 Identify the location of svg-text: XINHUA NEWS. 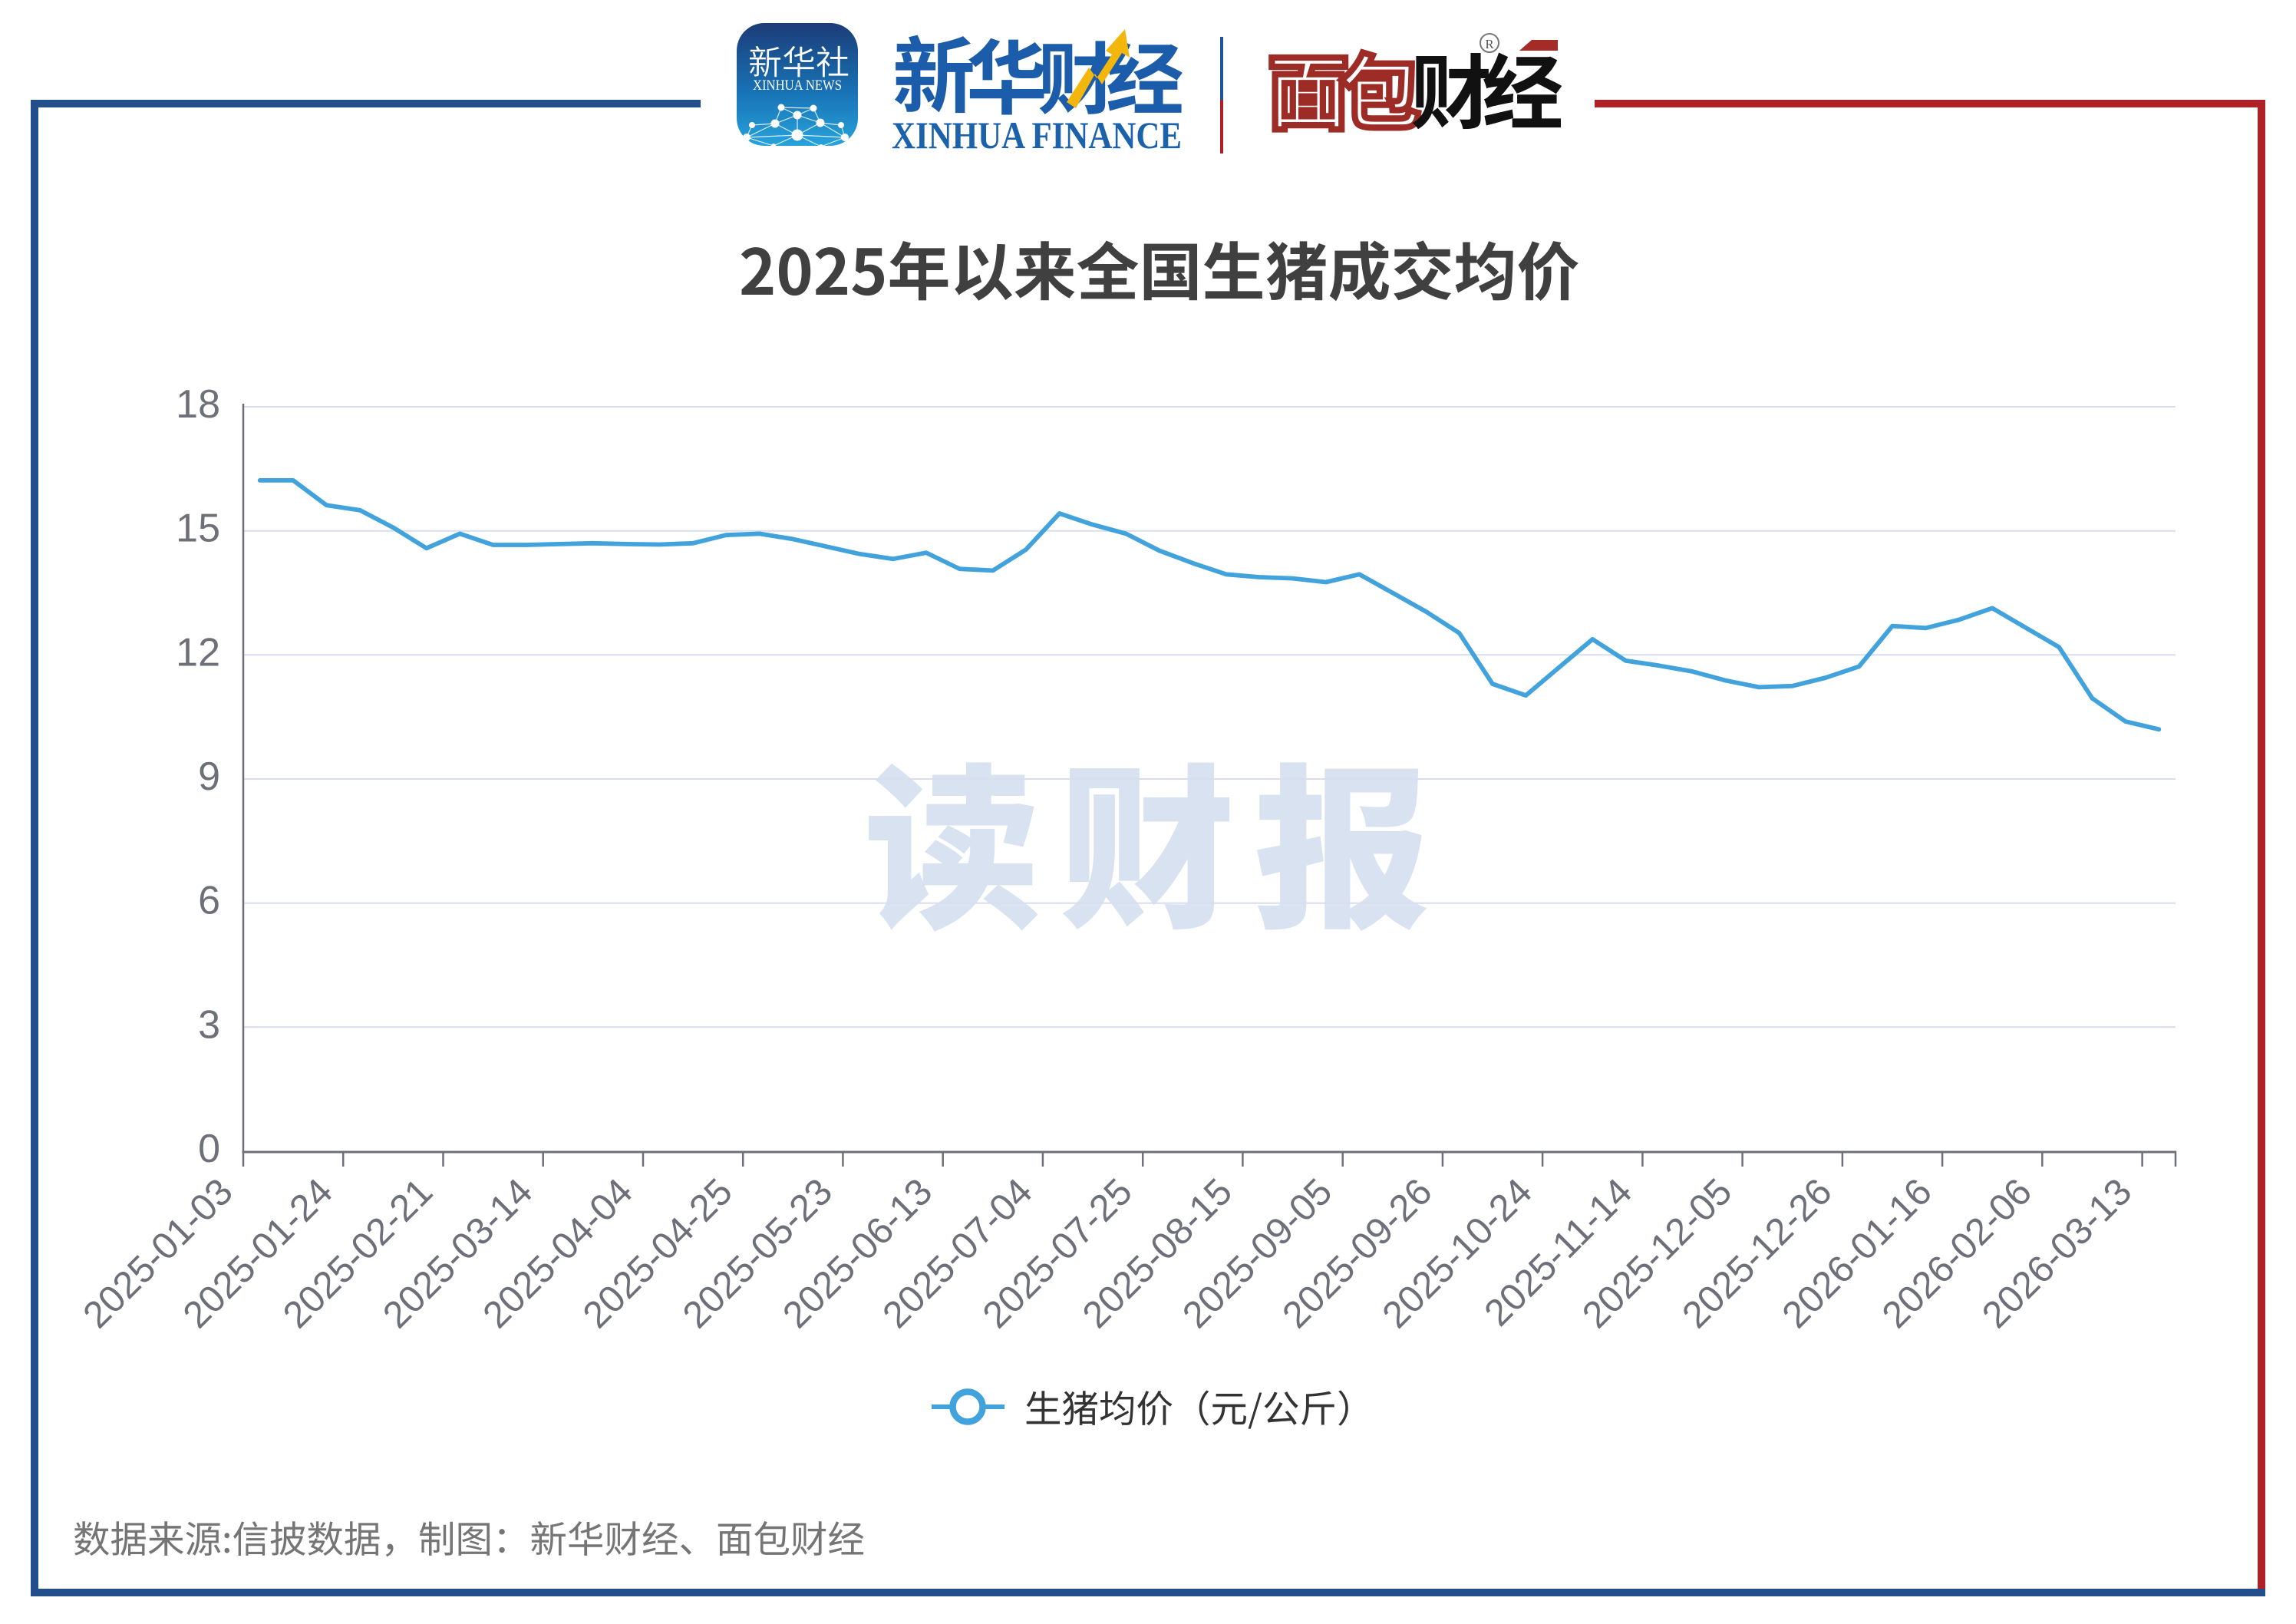
(797, 86).